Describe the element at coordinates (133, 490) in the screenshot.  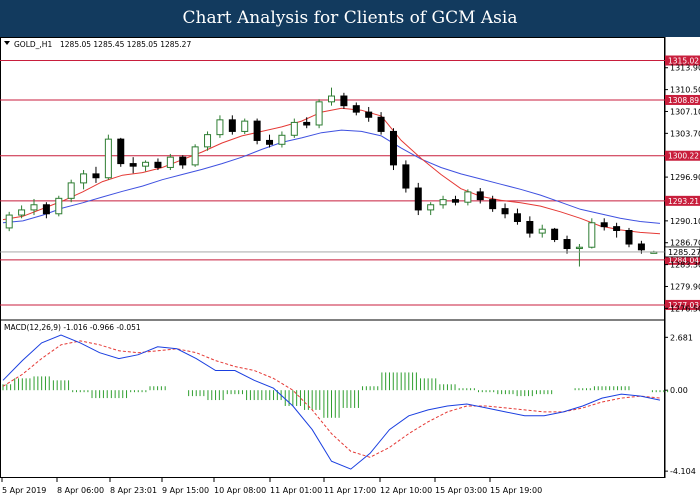
I see `time-tick-label: 8 Apr 23:01` at that location.